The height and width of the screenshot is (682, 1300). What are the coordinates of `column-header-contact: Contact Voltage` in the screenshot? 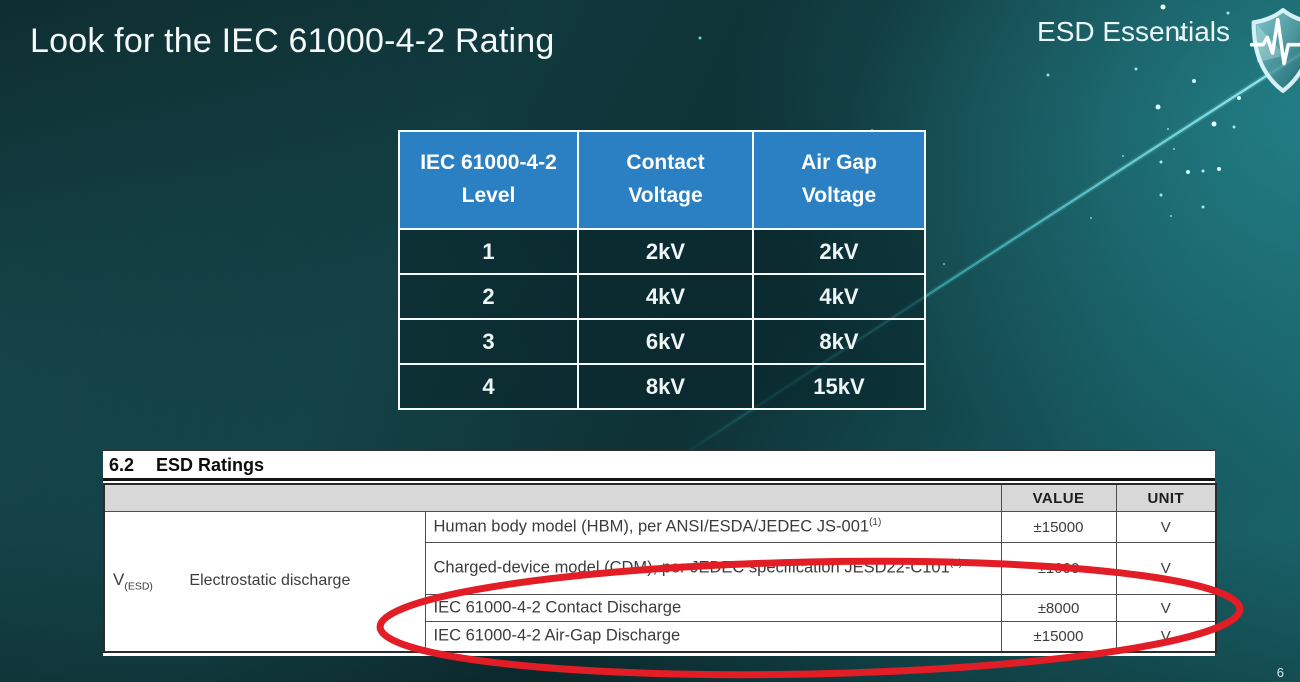 It's located at (665, 180).